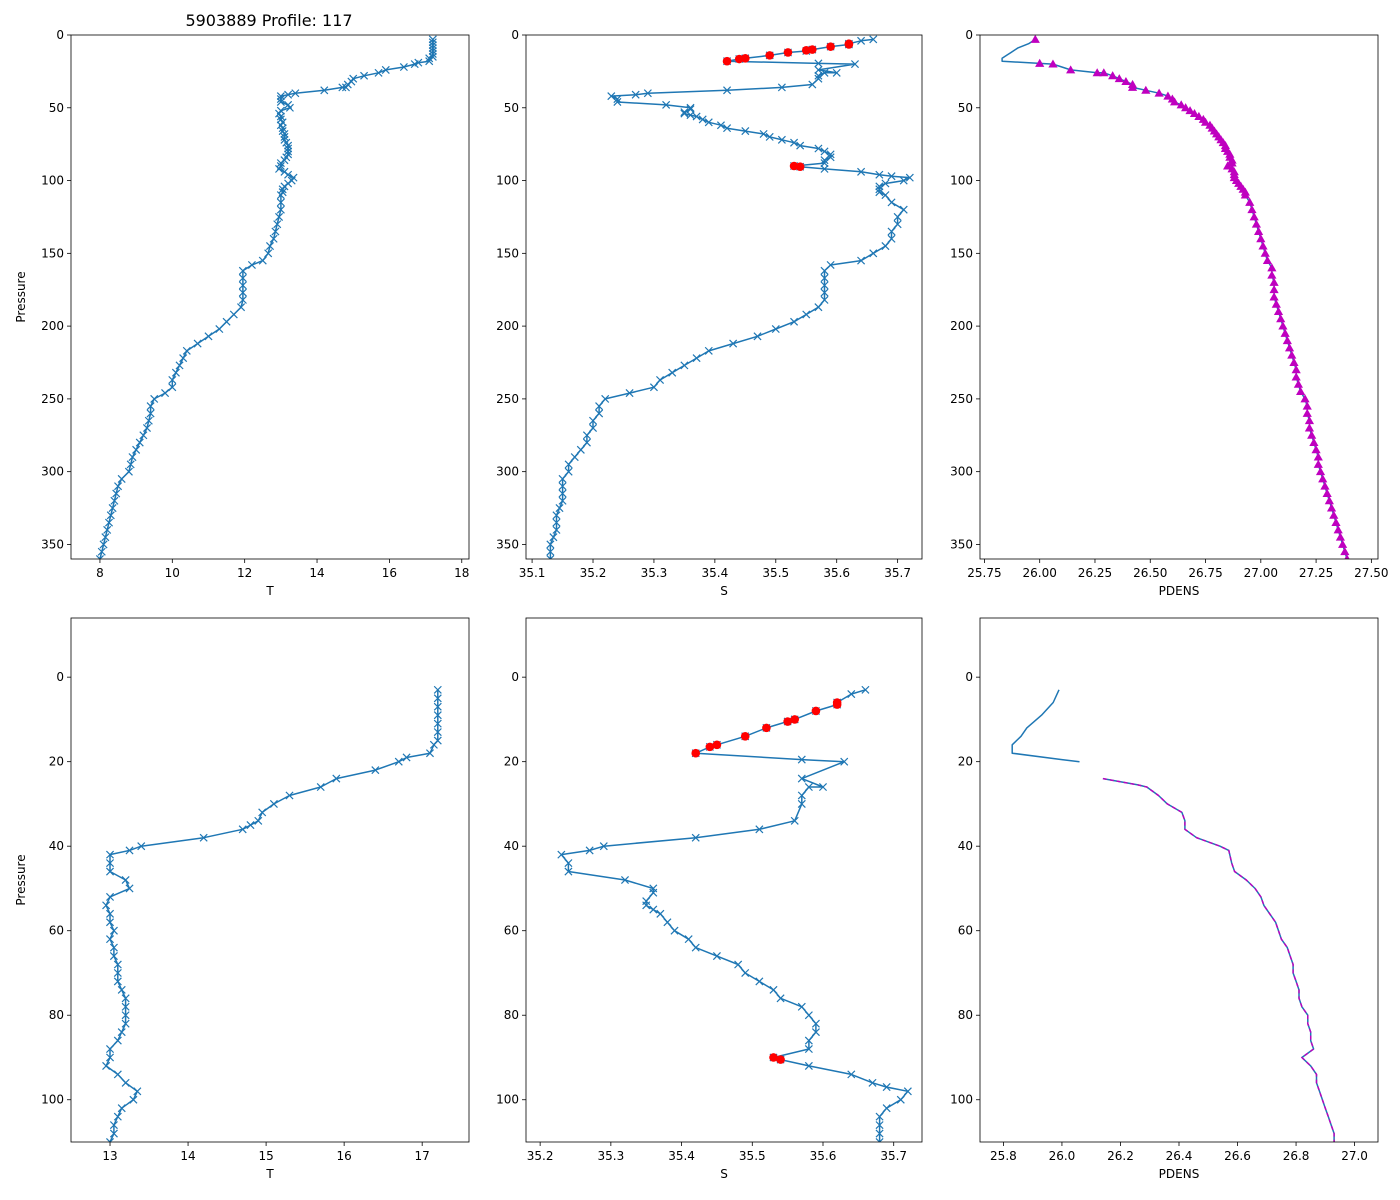 The height and width of the screenshot is (1200, 1400). What do you see at coordinates (56, 931) in the screenshot?
I see `y-tick-label: 60` at bounding box center [56, 931].